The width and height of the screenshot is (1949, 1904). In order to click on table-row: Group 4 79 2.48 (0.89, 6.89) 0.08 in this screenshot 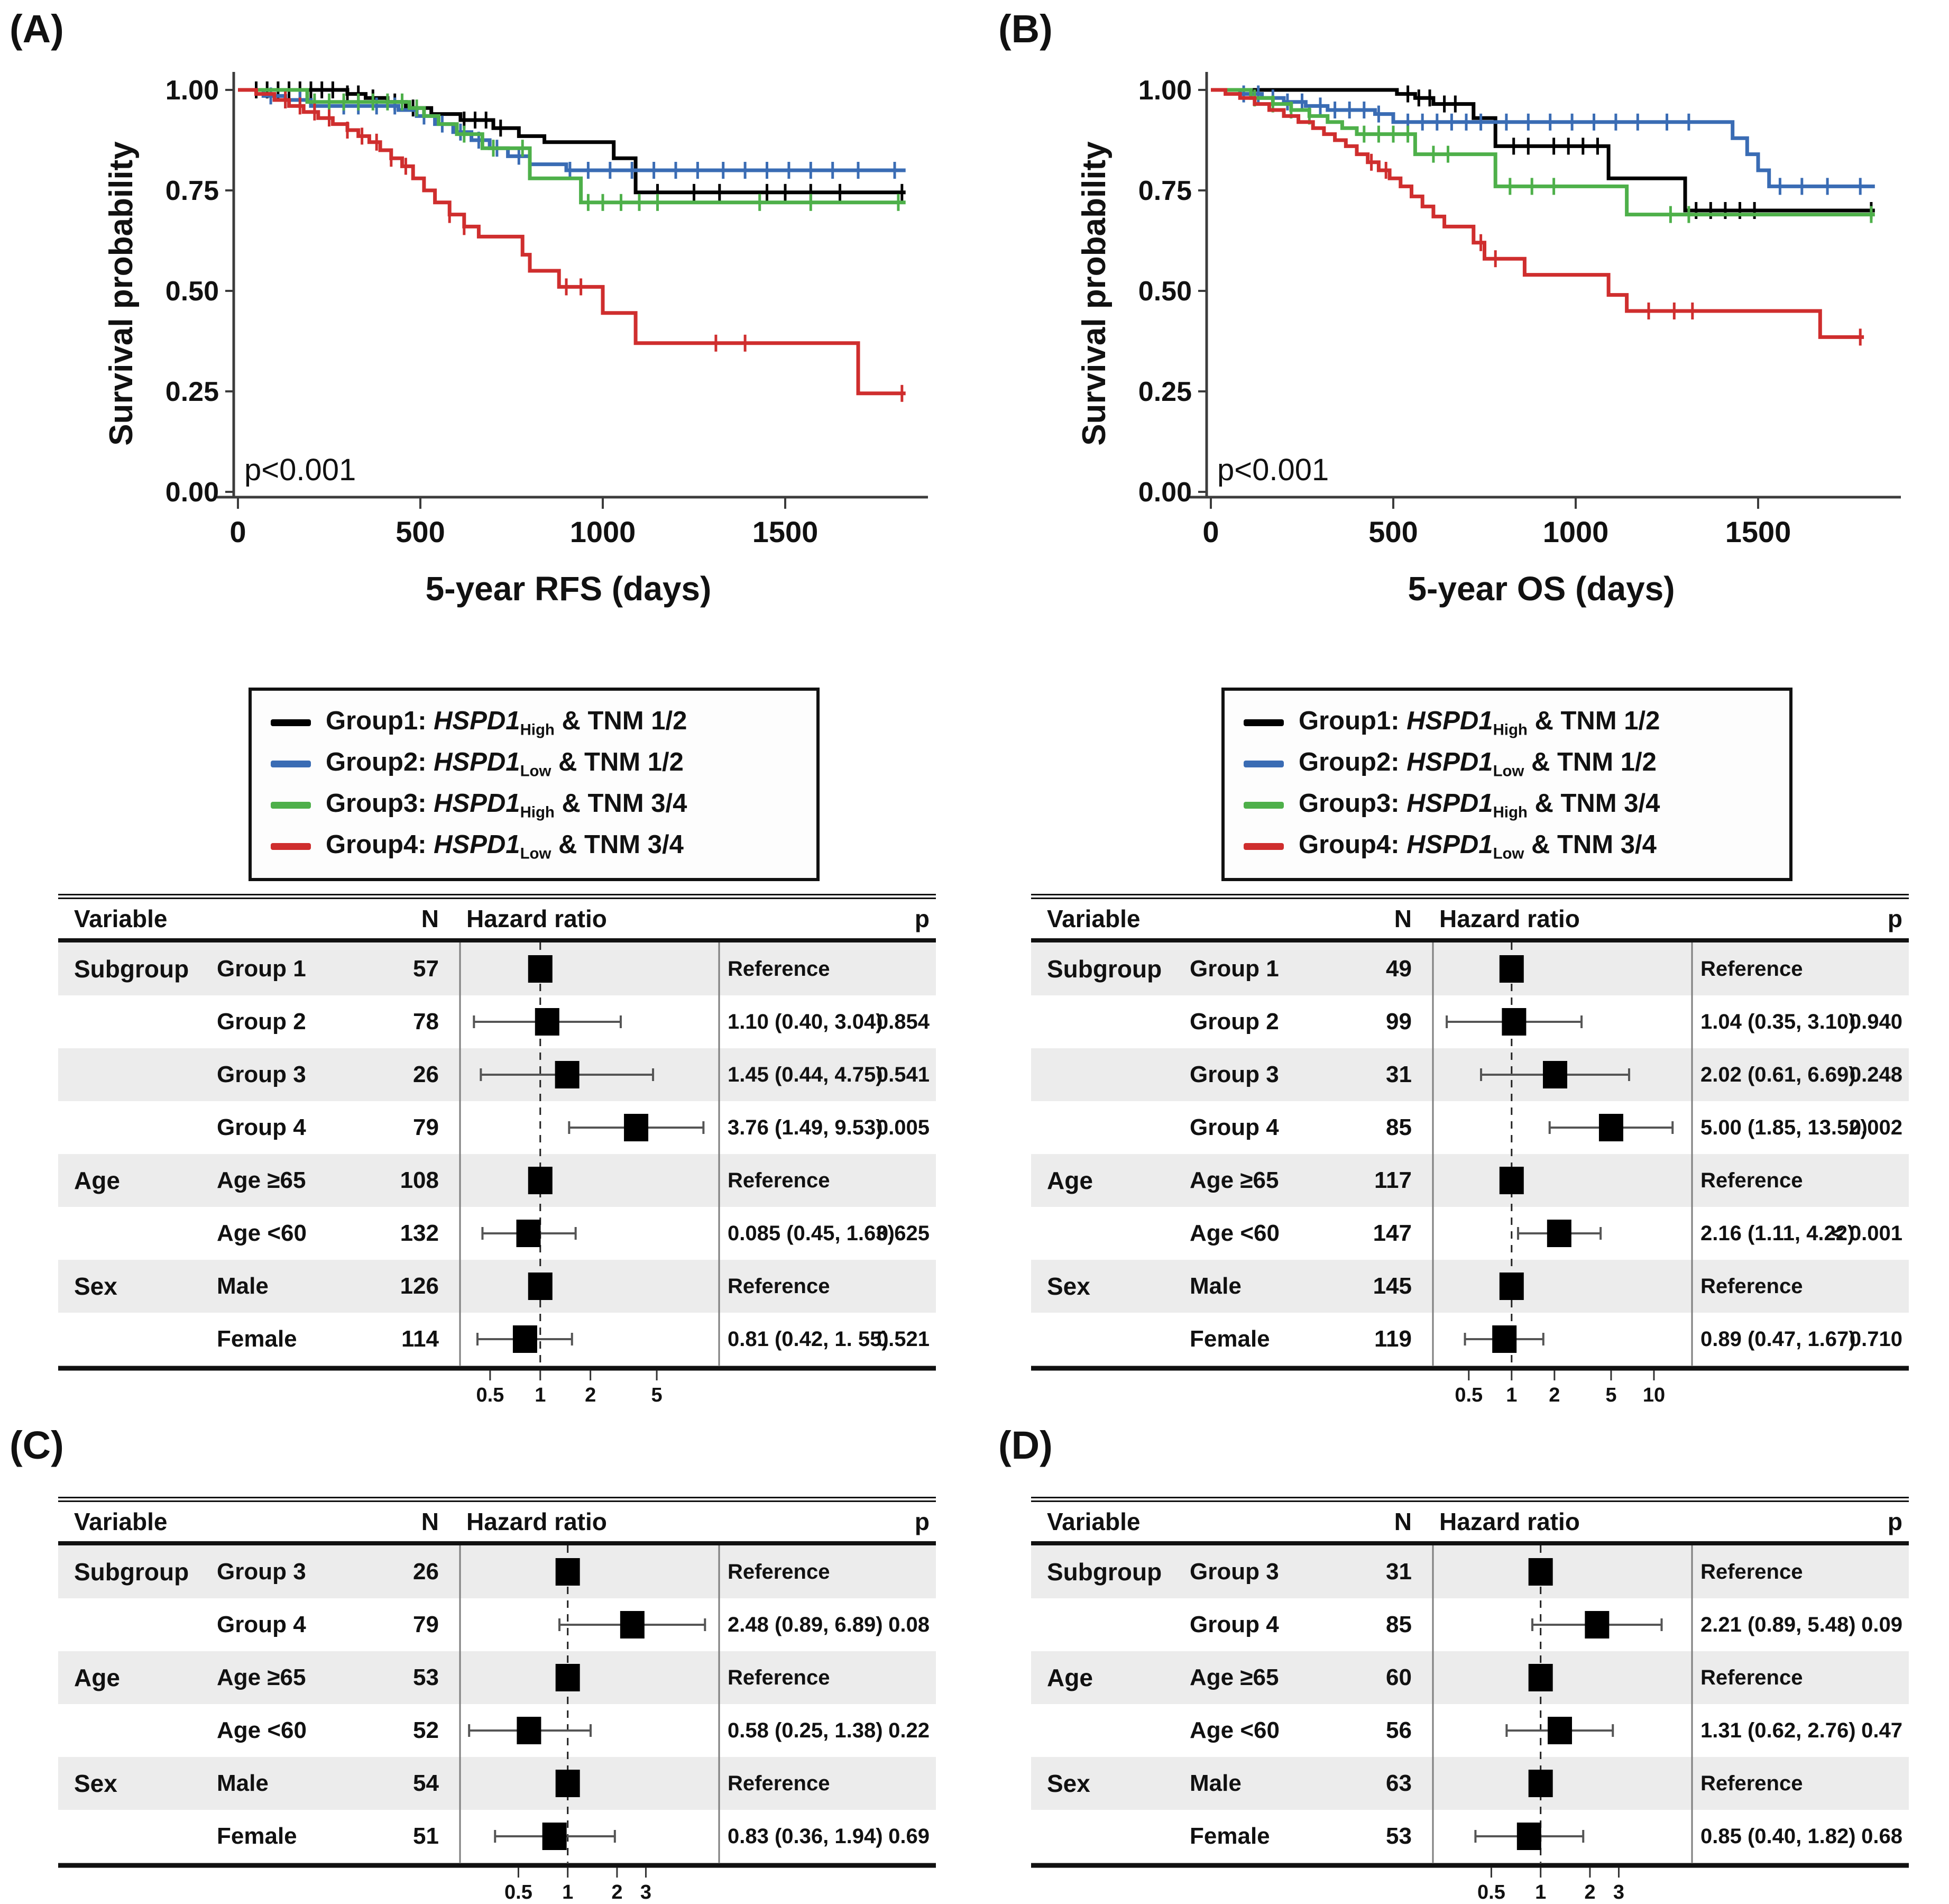, I will do `click(497, 1624)`.